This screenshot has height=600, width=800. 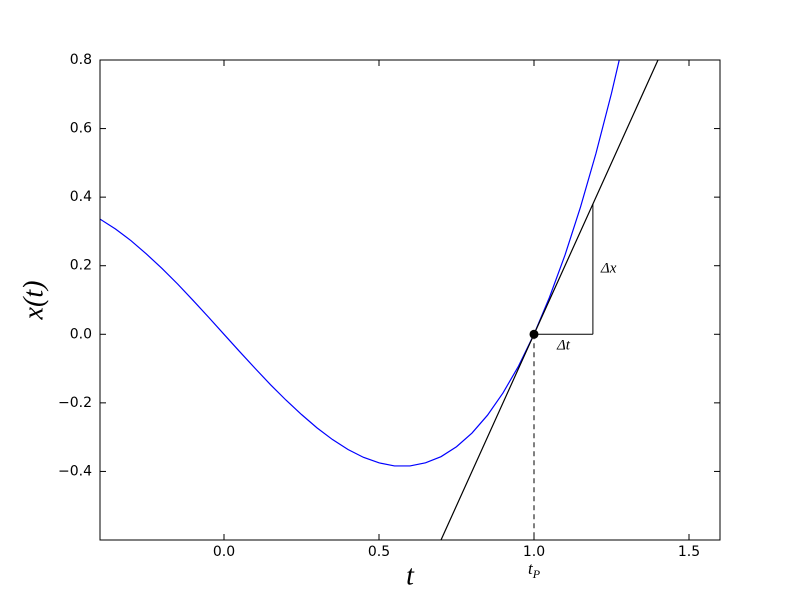 What do you see at coordinates (81, 334) in the screenshot?
I see `y-tick-label: 0.0` at bounding box center [81, 334].